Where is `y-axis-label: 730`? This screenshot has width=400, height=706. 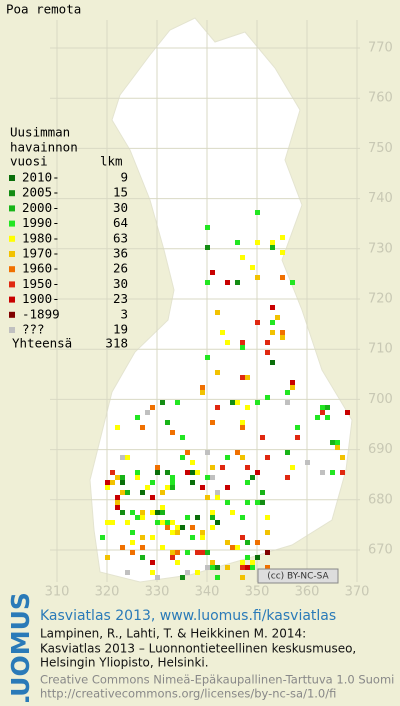 y-axis-label: 730 is located at coordinates (380, 248).